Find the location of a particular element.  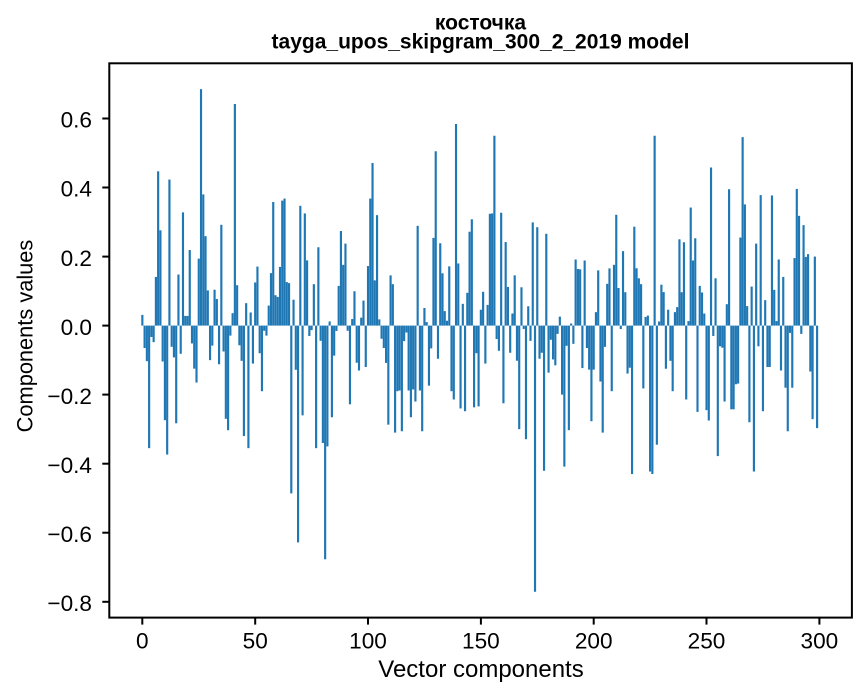

svg-text: 0 is located at coordinates (142, 641).